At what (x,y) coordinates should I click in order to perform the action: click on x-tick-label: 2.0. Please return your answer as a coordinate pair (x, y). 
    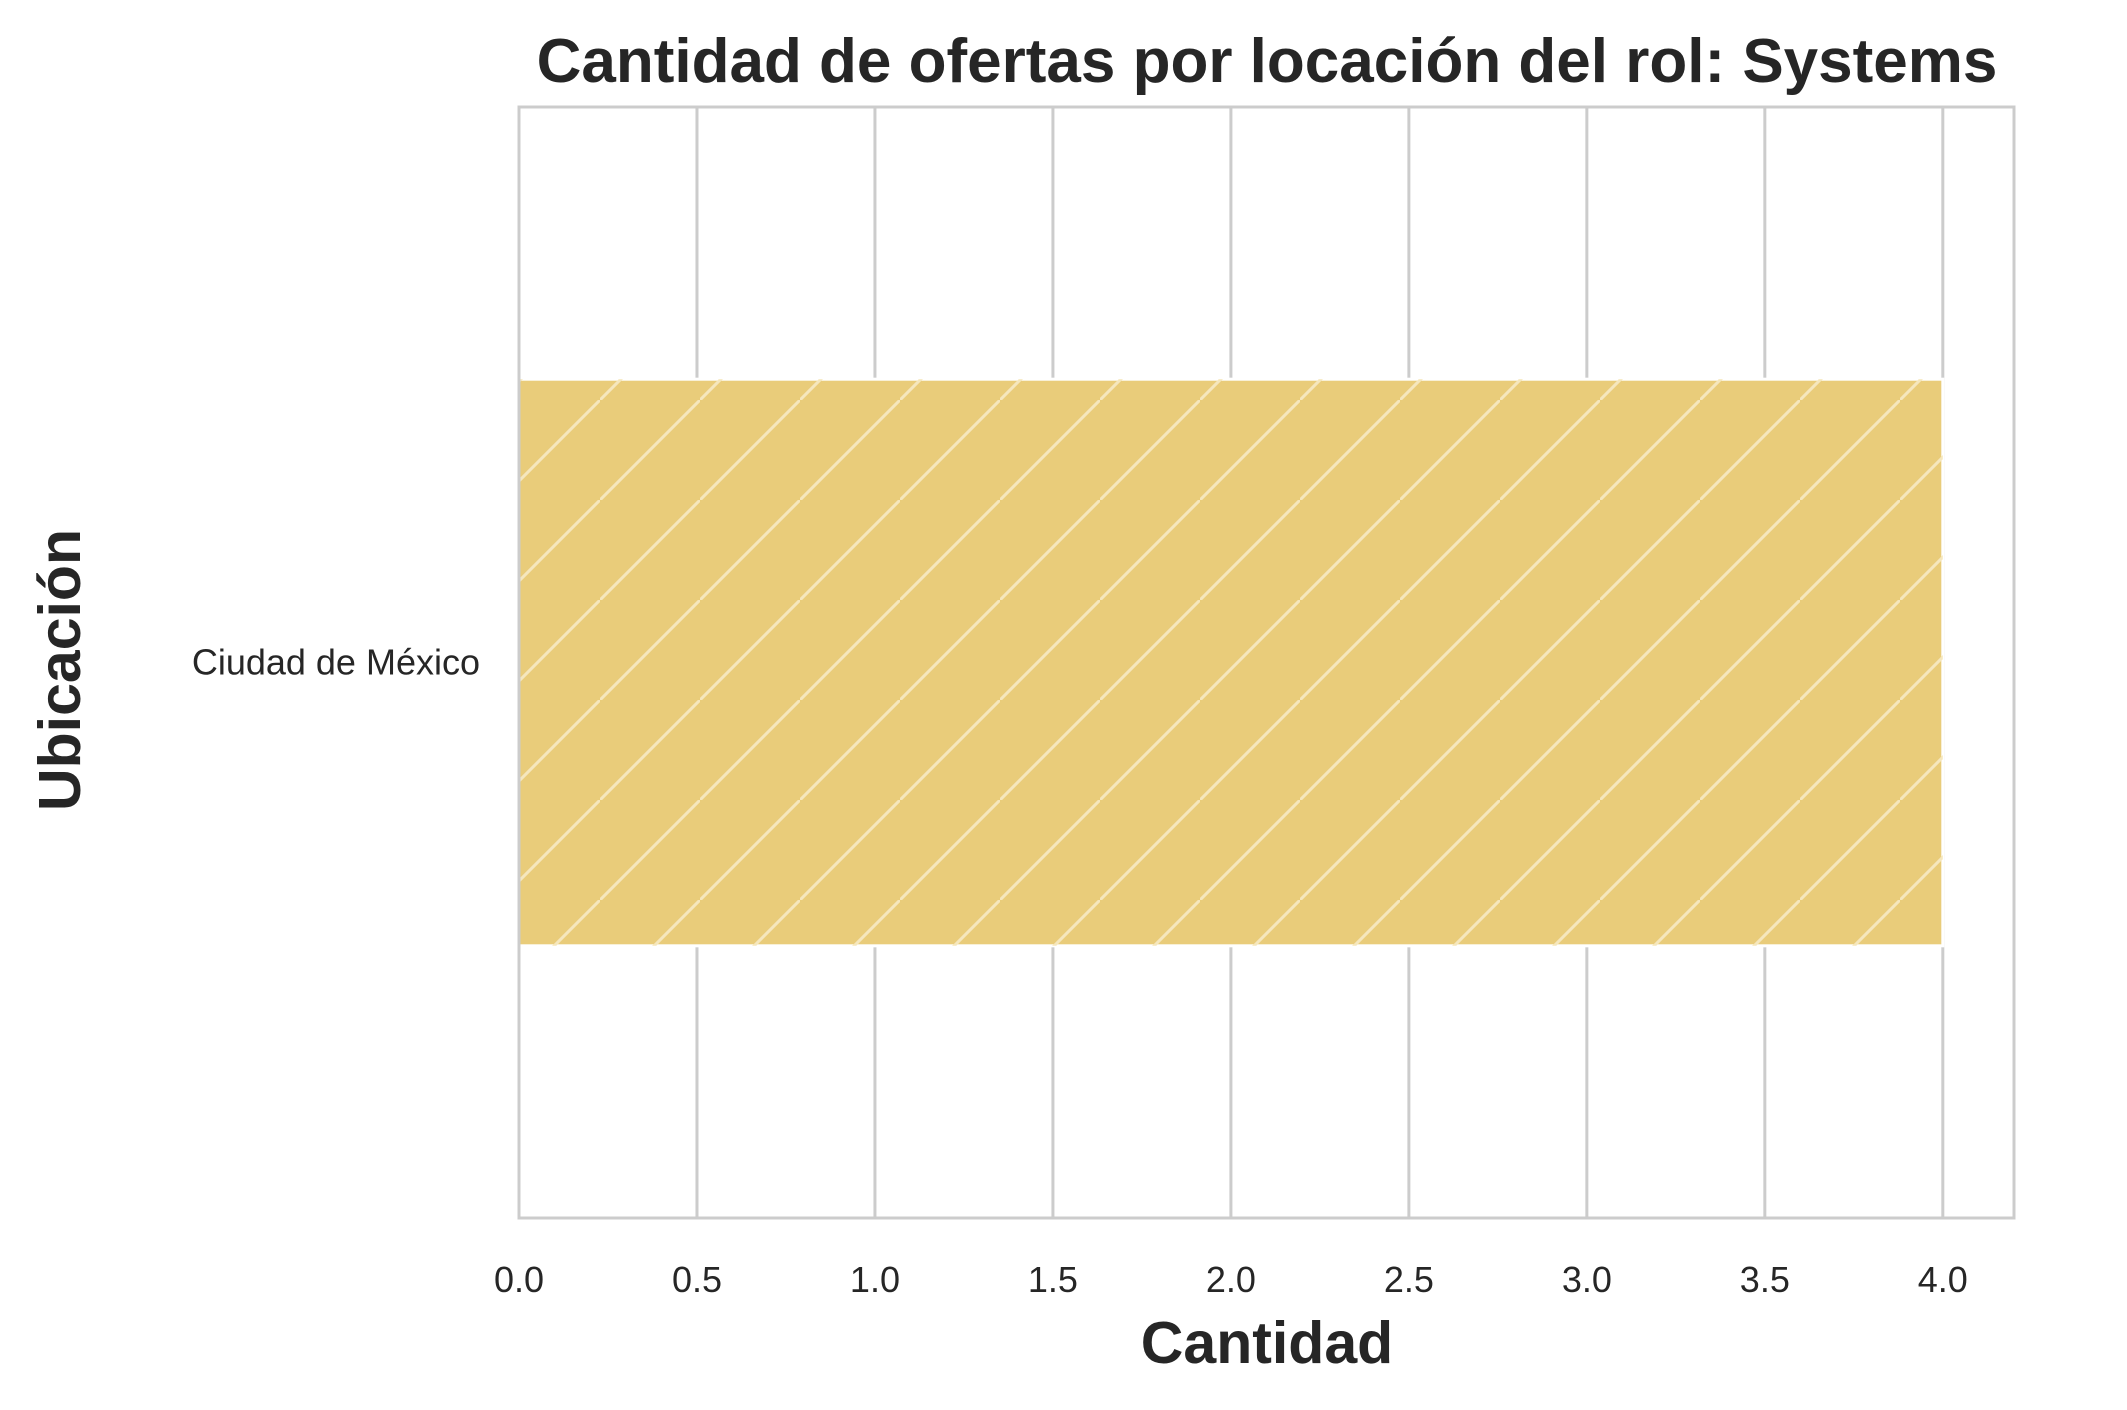
    Looking at the image, I should click on (1231, 1279).